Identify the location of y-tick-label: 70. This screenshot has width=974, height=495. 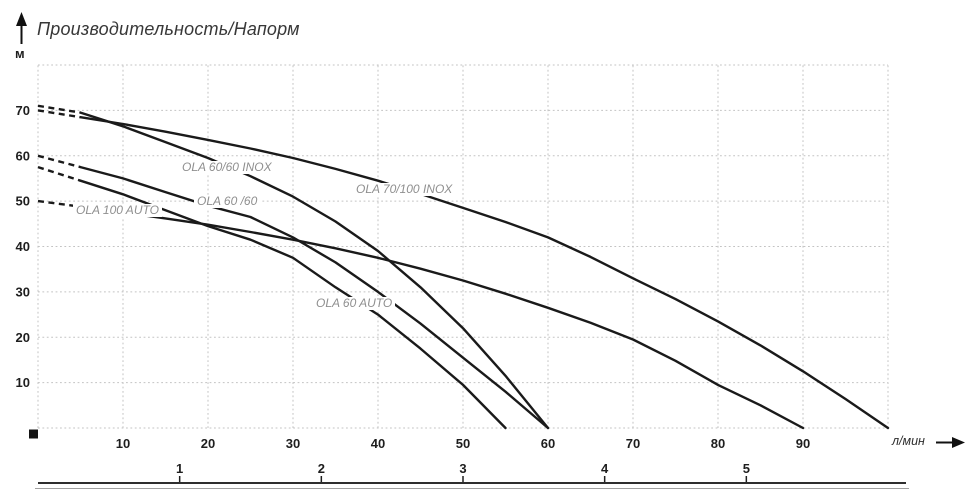
(23, 110).